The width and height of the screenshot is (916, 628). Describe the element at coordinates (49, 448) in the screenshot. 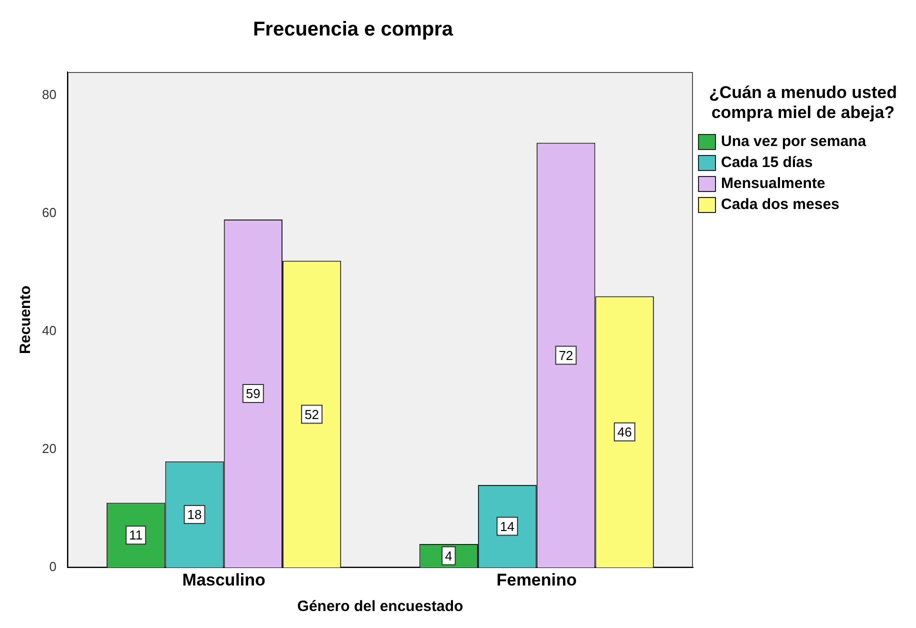

I see `y-tick-label: 20` at that location.